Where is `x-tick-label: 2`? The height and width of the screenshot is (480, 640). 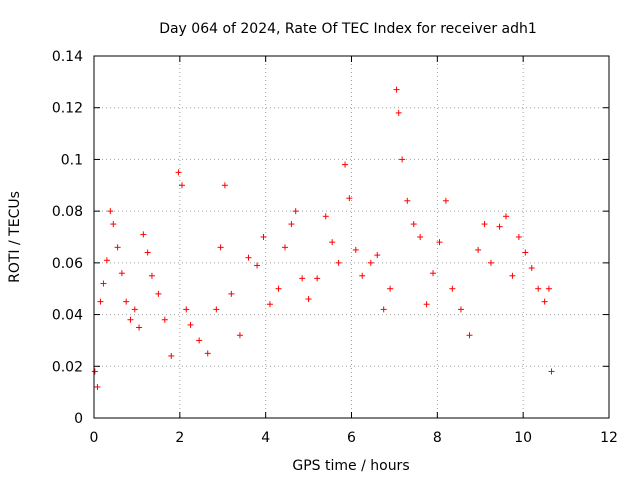 x-tick-label: 2 is located at coordinates (179, 438).